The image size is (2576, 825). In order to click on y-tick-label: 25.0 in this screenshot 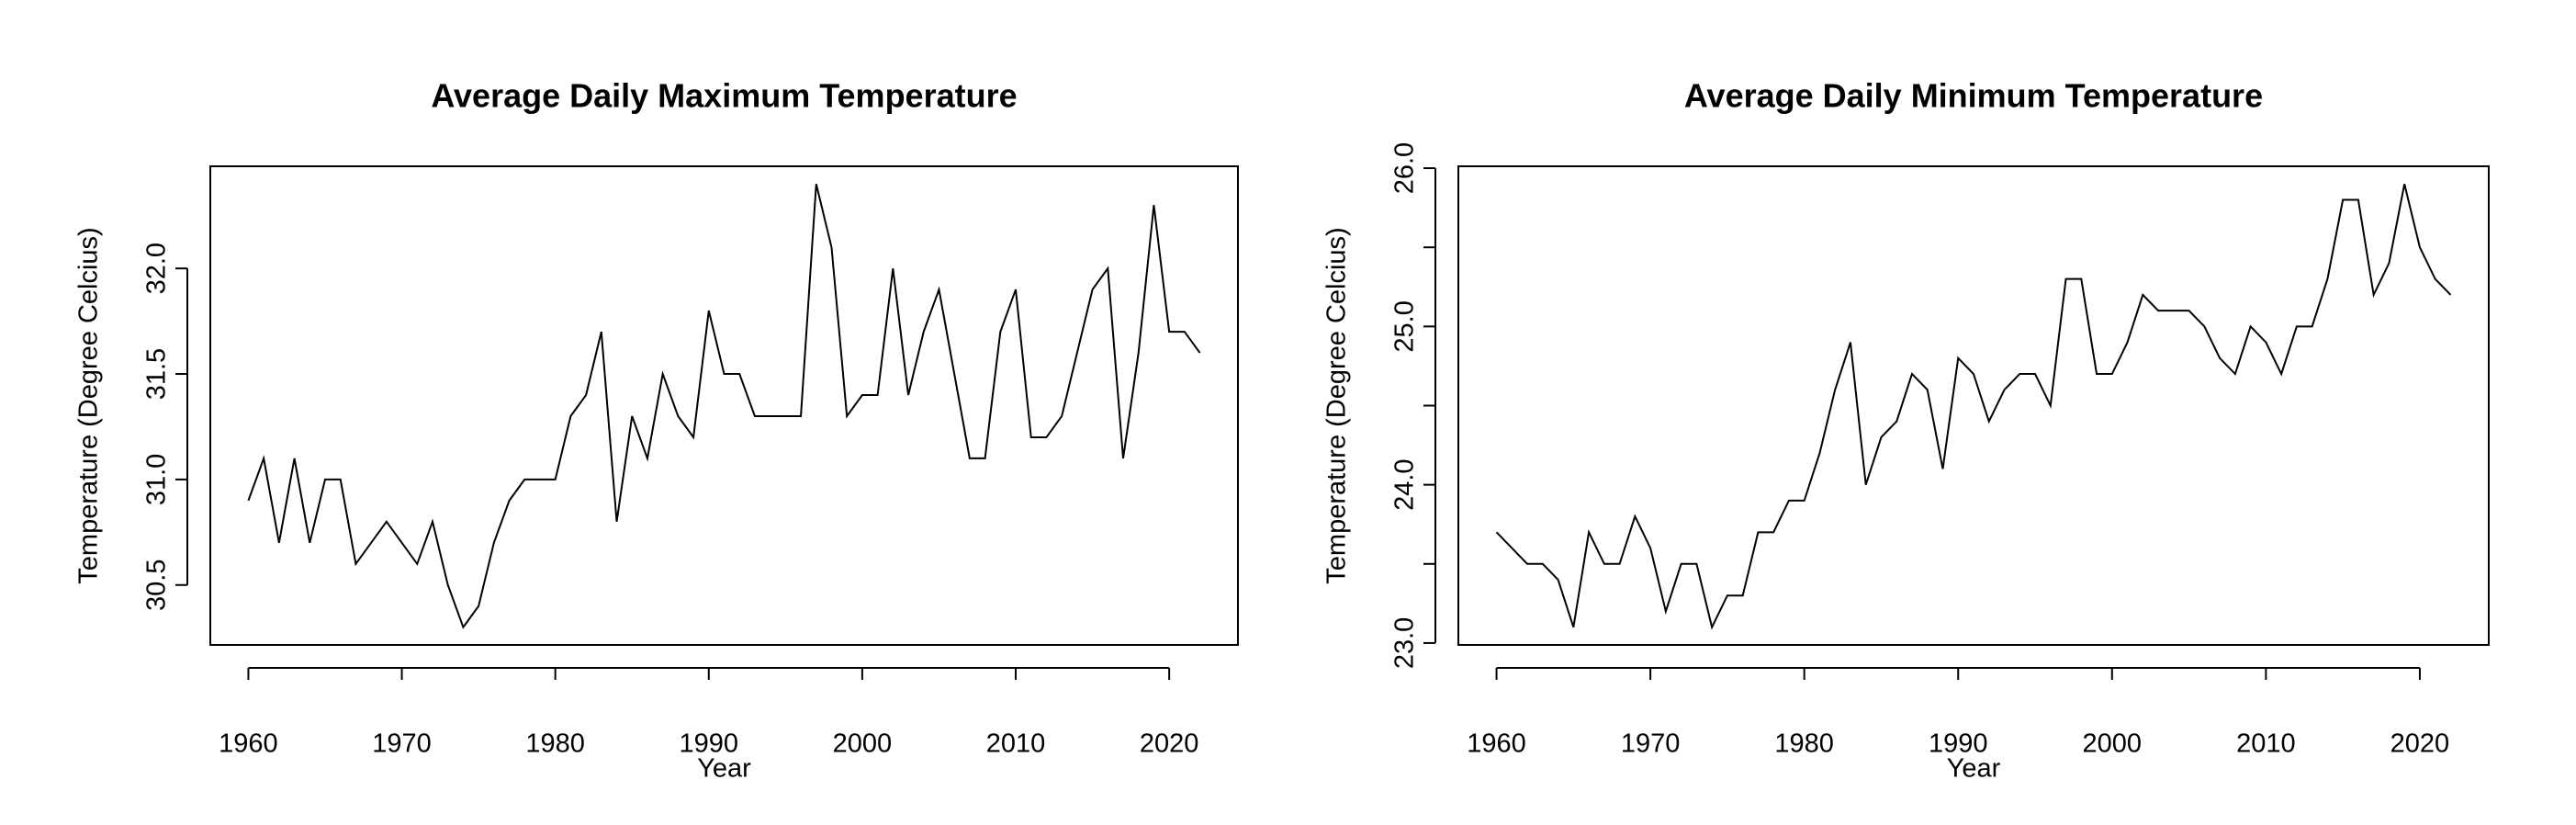, I will do `click(1405, 326)`.